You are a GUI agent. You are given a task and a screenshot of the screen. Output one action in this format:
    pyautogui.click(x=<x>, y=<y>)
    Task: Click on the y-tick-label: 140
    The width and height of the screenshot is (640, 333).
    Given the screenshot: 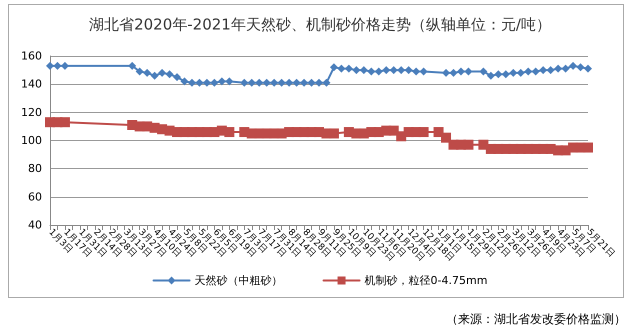 What is the action you would take?
    pyautogui.click(x=31, y=84)
    